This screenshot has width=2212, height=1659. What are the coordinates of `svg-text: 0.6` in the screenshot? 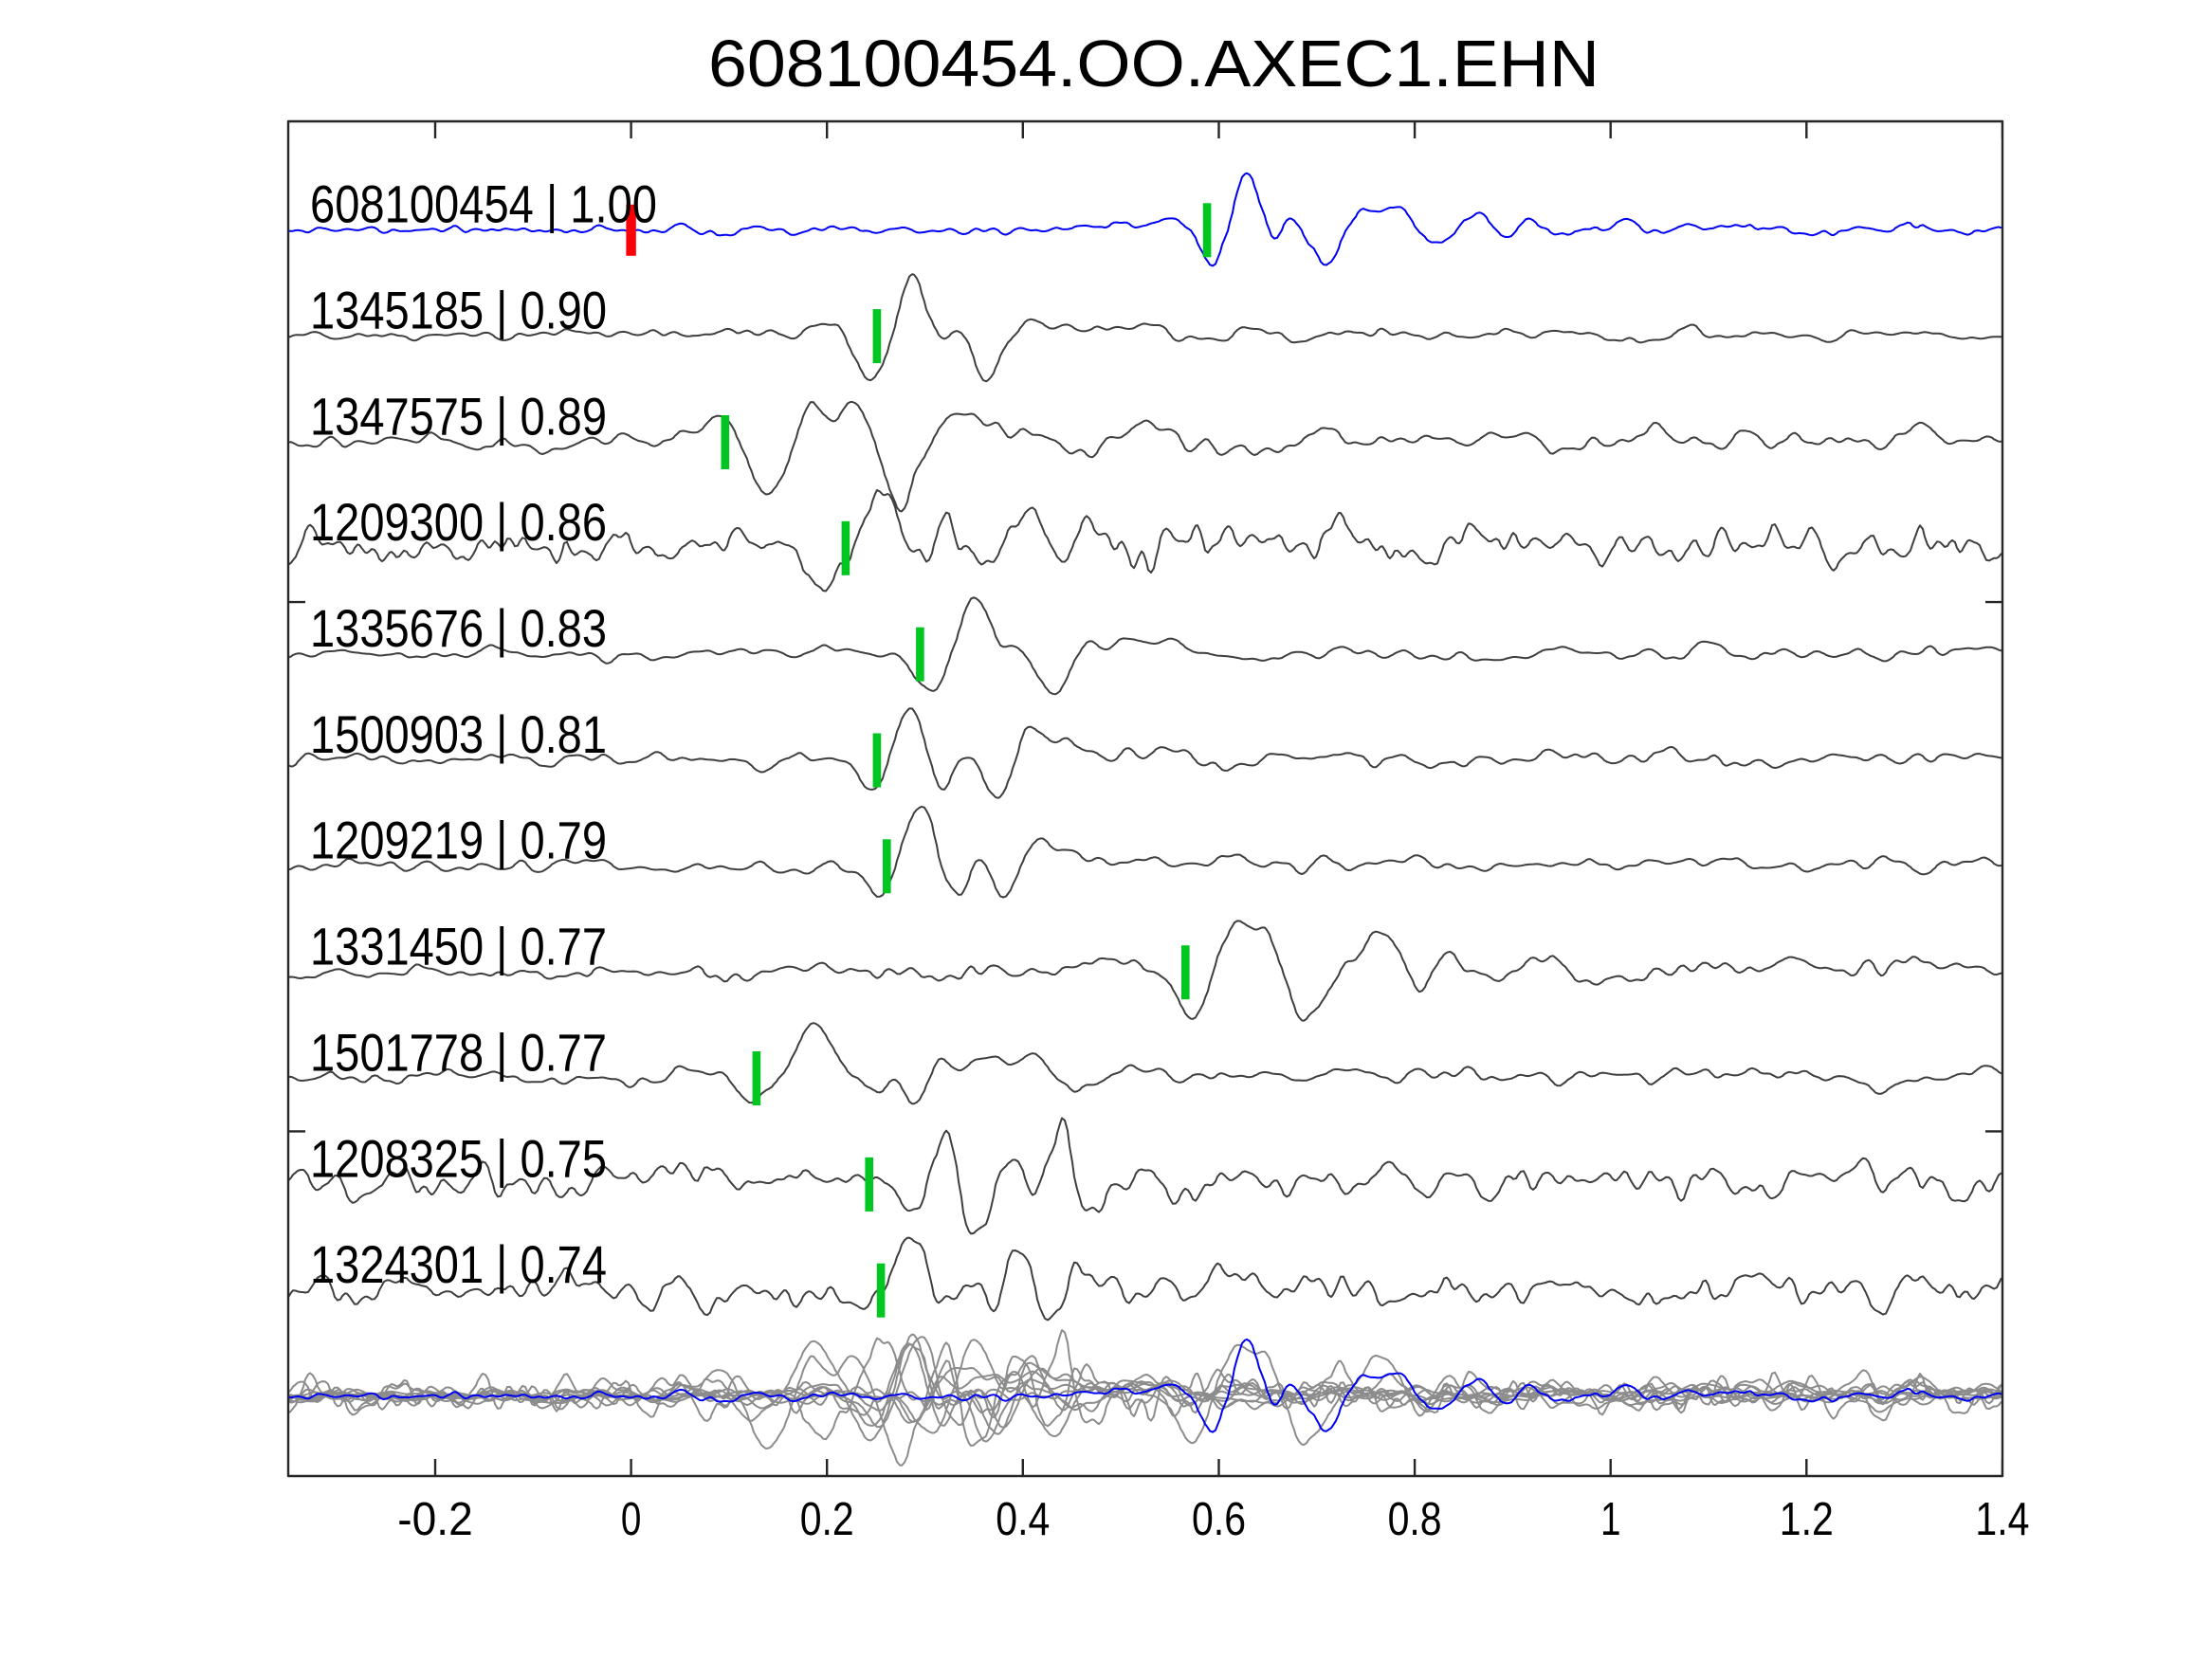 It's located at (1219, 1519).